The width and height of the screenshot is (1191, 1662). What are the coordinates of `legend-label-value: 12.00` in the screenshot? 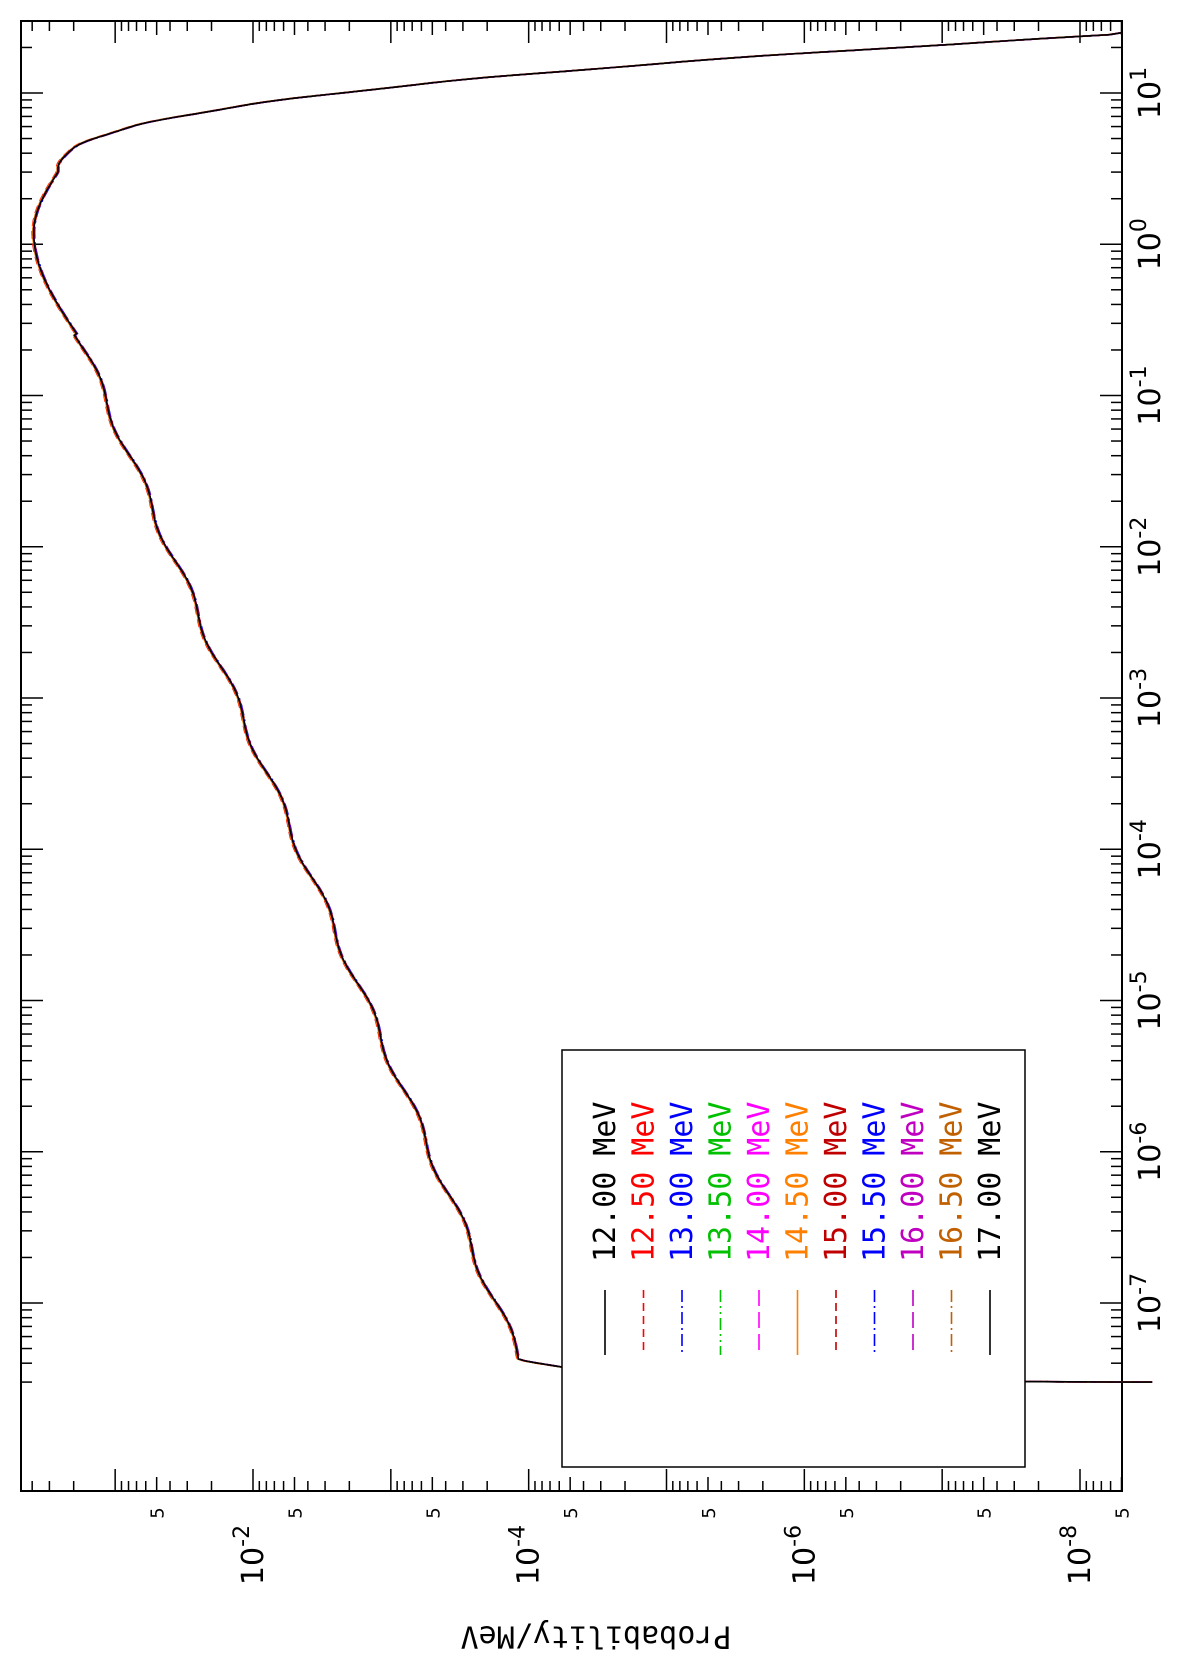 It's located at (605, 1217).